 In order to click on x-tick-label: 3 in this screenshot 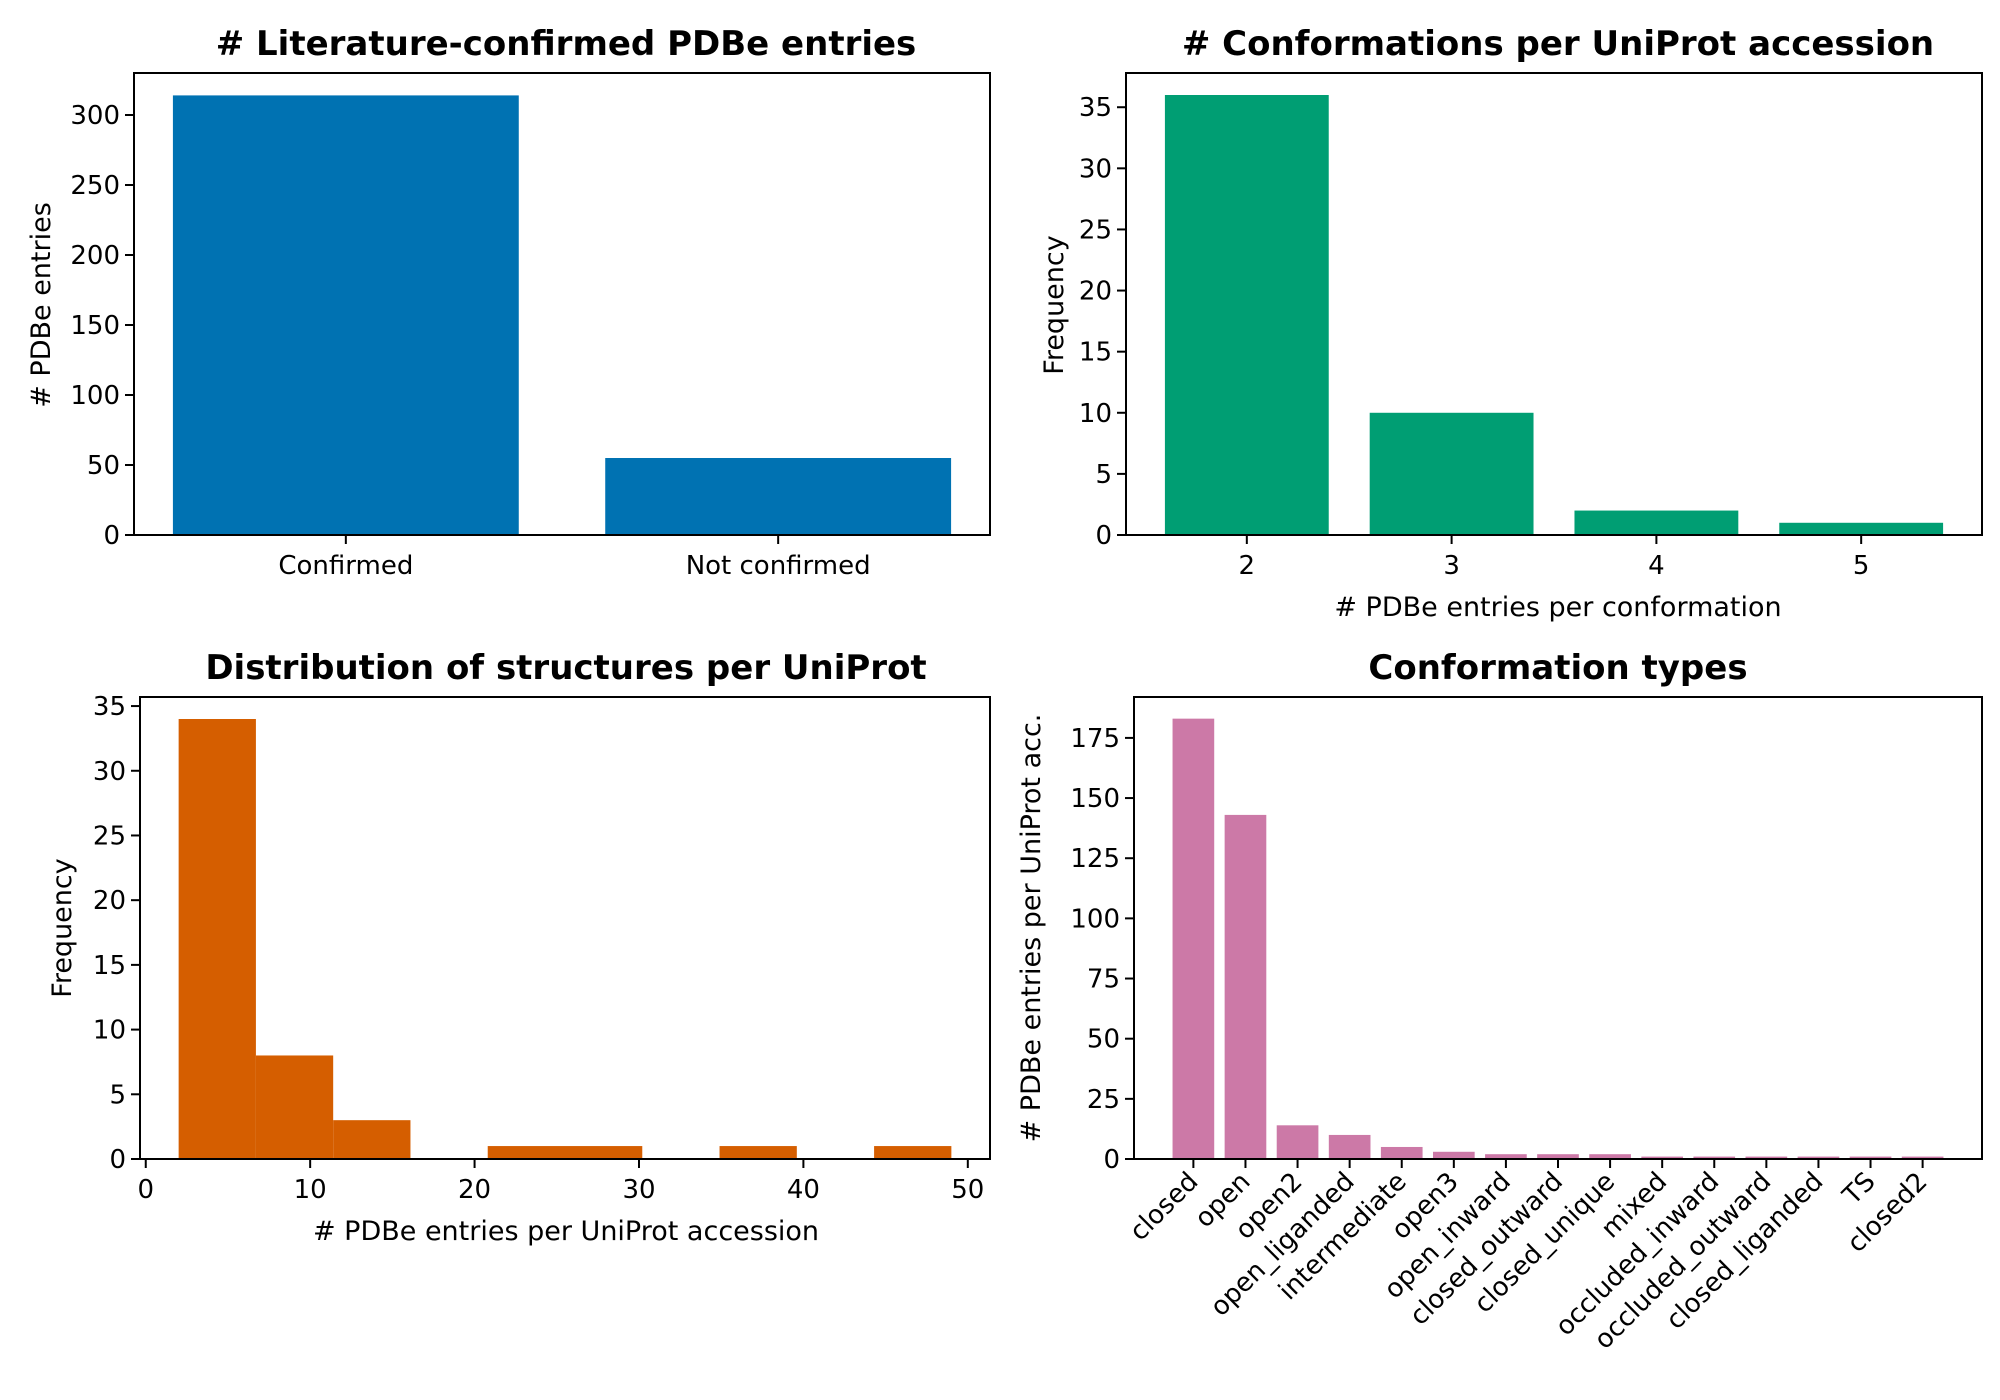, I will do `click(1451, 566)`.